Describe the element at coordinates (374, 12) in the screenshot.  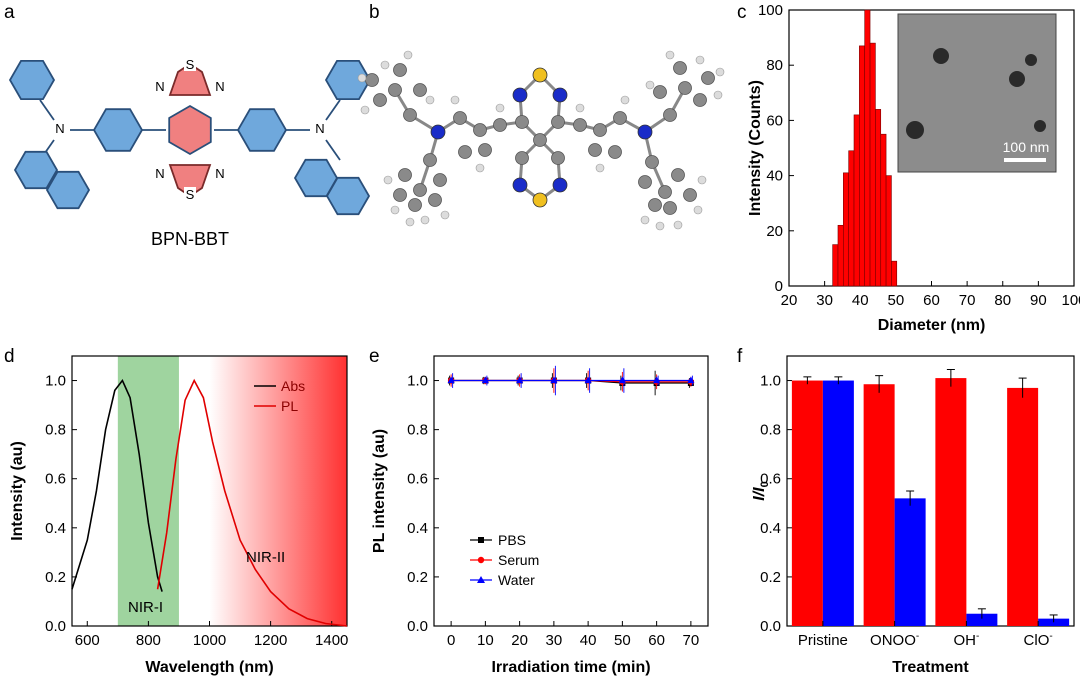
I see `panel-label-b: b` at that location.